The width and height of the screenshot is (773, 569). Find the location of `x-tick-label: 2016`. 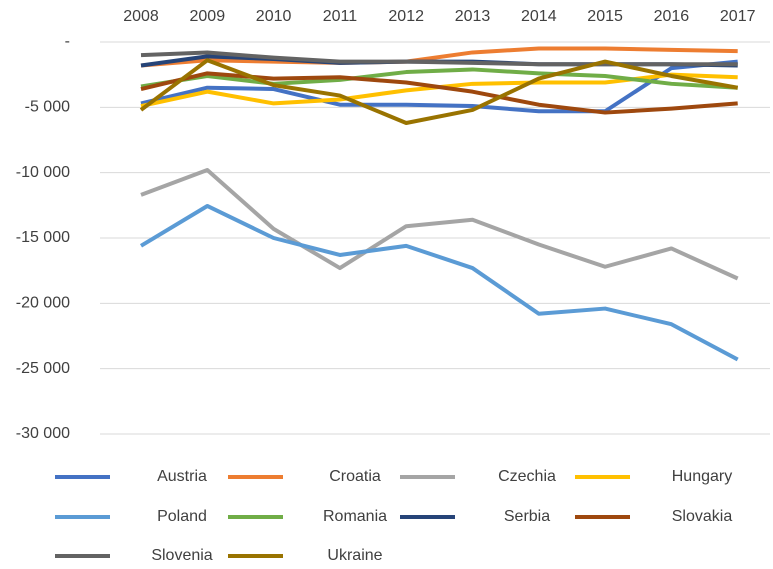

x-tick-label: 2016 is located at coordinates (672, 16).